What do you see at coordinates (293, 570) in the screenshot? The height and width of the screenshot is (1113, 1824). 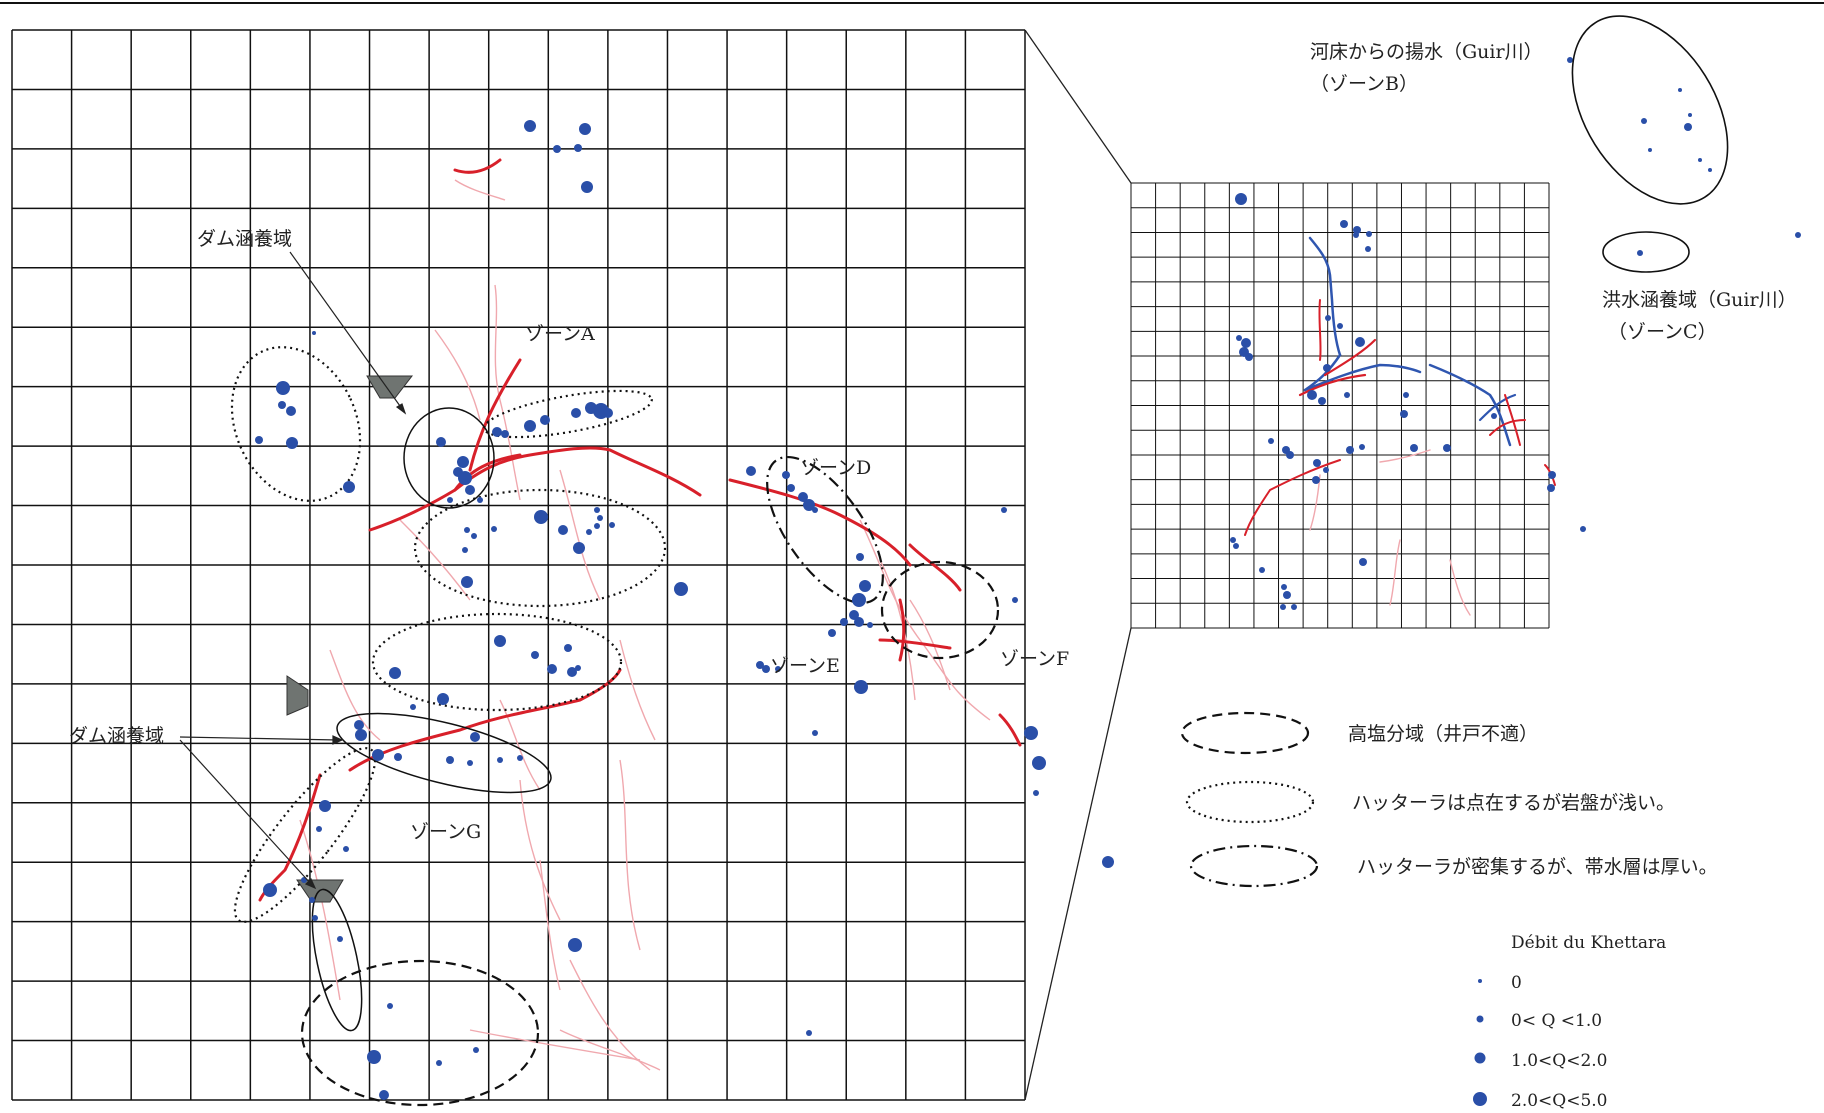 I see `leader-arrows` at bounding box center [293, 570].